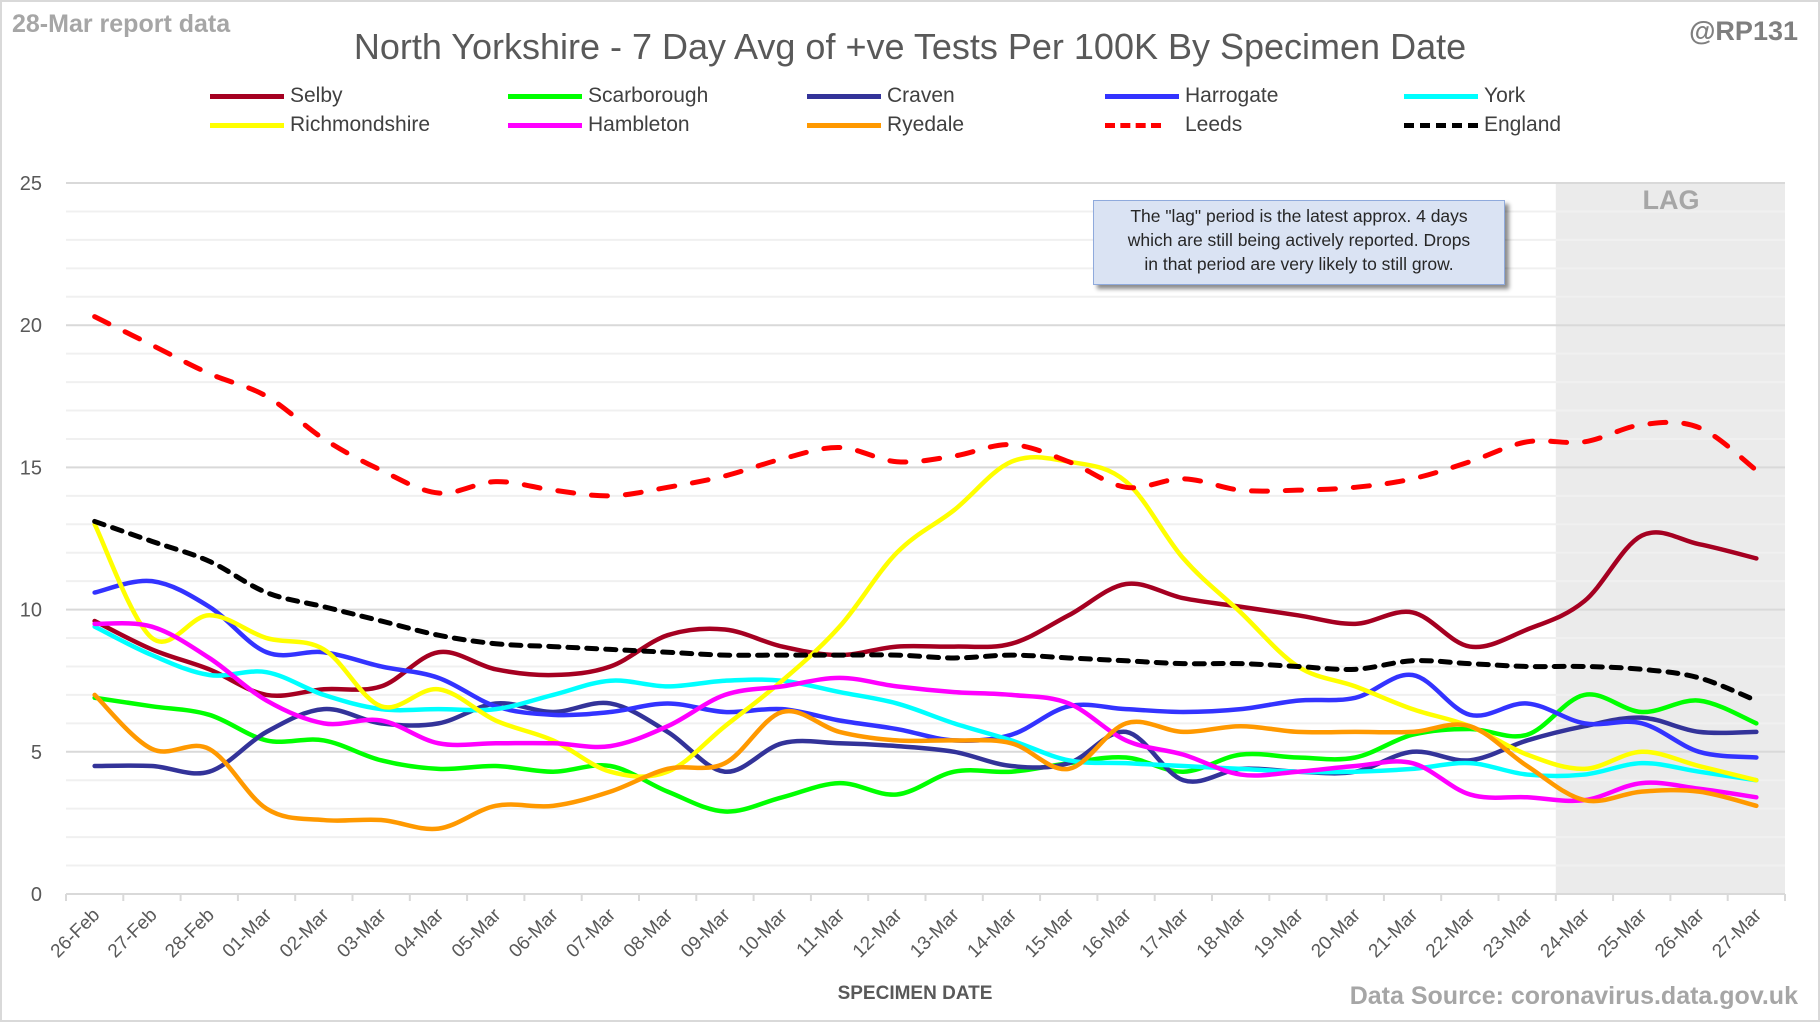 The image size is (1820, 1022). Describe the element at coordinates (362, 933) in the screenshot. I see `x-tick-label: 03-Mar` at that location.